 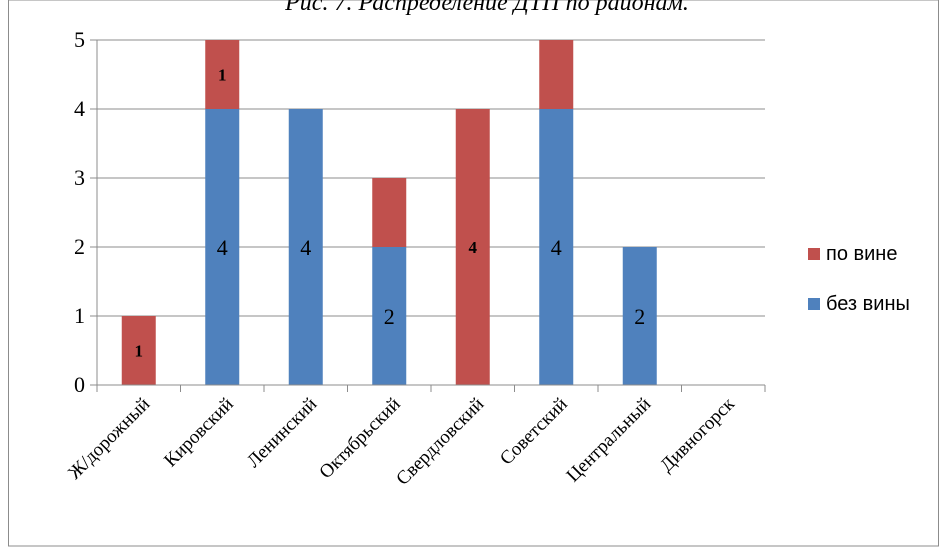 I want to click on legend-entry: по вине, so click(x=861, y=254).